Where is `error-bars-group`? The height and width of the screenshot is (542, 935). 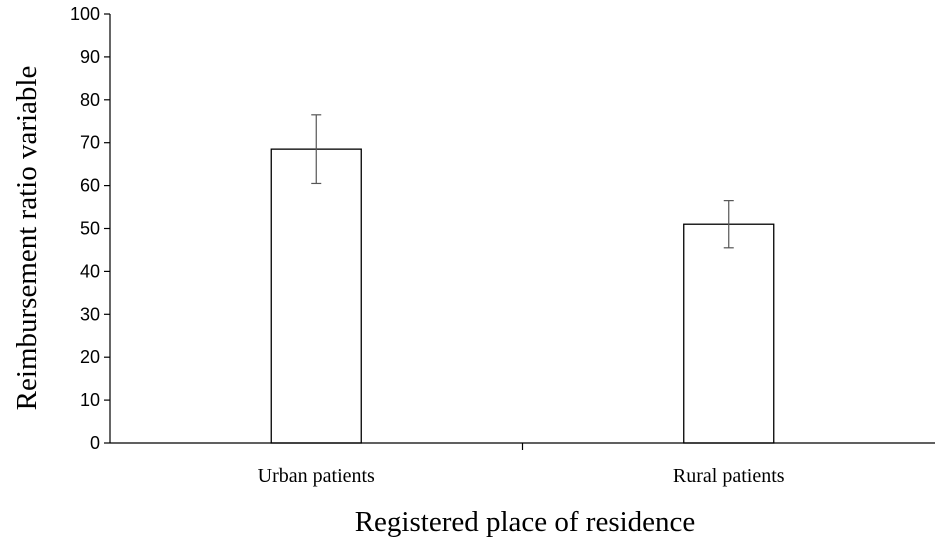
error-bars-group is located at coordinates (522, 181).